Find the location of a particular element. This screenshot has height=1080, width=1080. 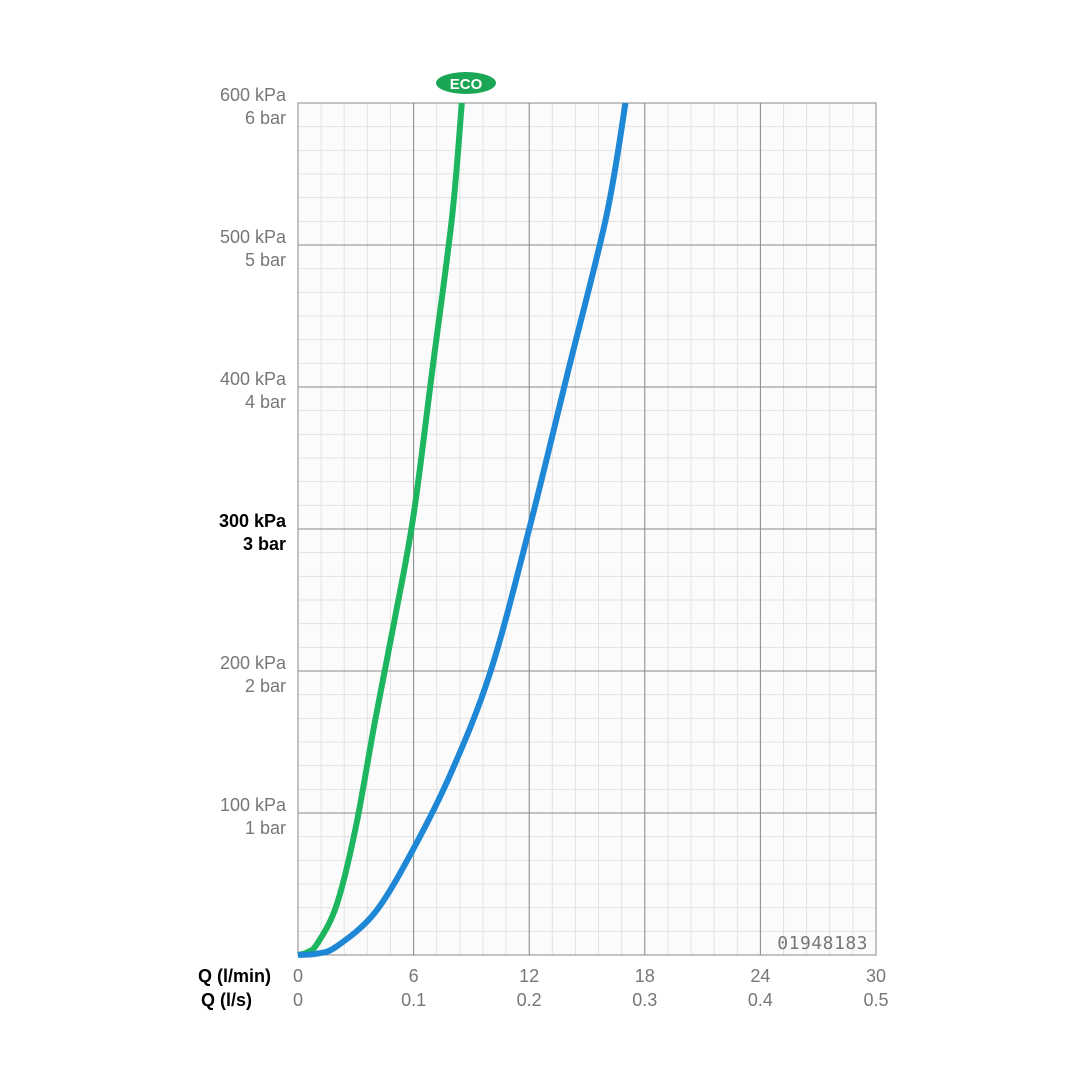

y-tick-label-kpa: 600 kPa is located at coordinates (253, 95).